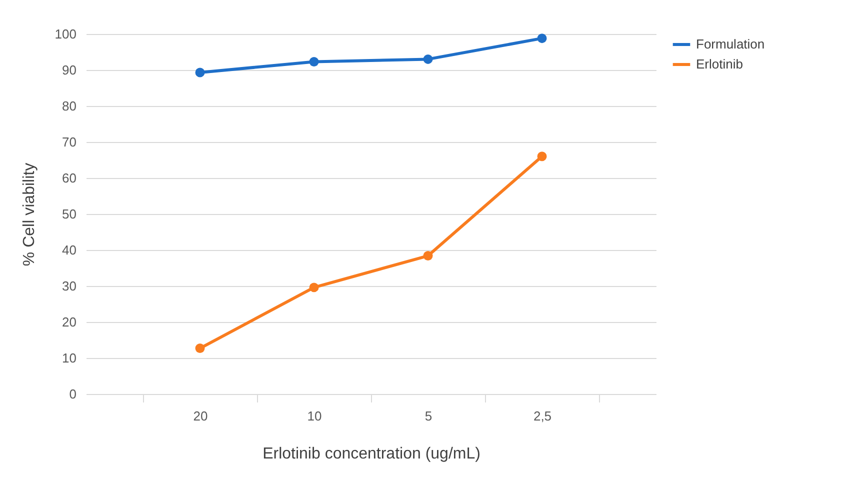 The height and width of the screenshot is (495, 842). I want to click on x-tick-label: 2,5, so click(542, 416).